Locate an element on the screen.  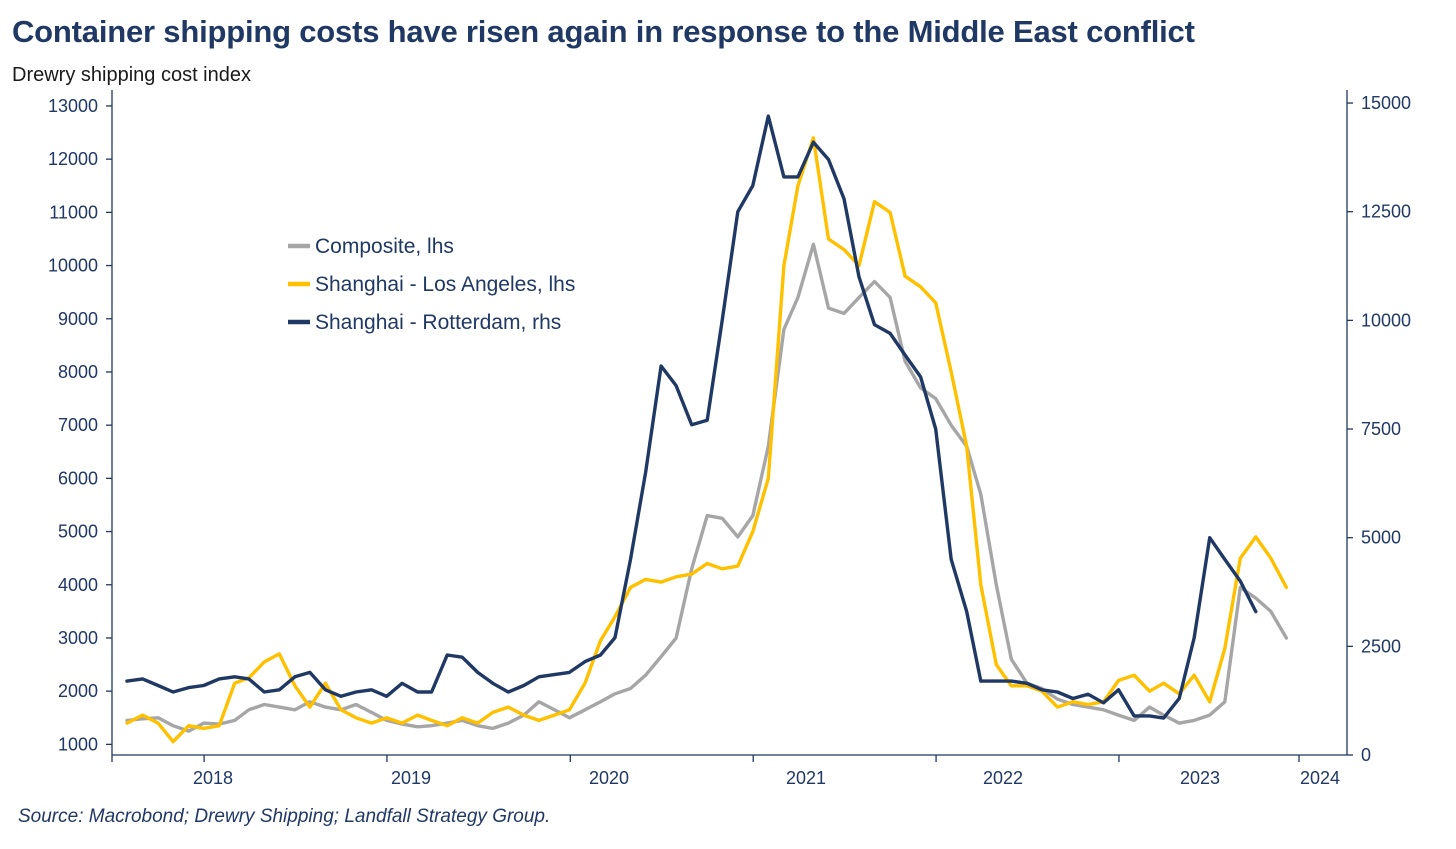
x-axis-tick-label: 2020 is located at coordinates (609, 778).